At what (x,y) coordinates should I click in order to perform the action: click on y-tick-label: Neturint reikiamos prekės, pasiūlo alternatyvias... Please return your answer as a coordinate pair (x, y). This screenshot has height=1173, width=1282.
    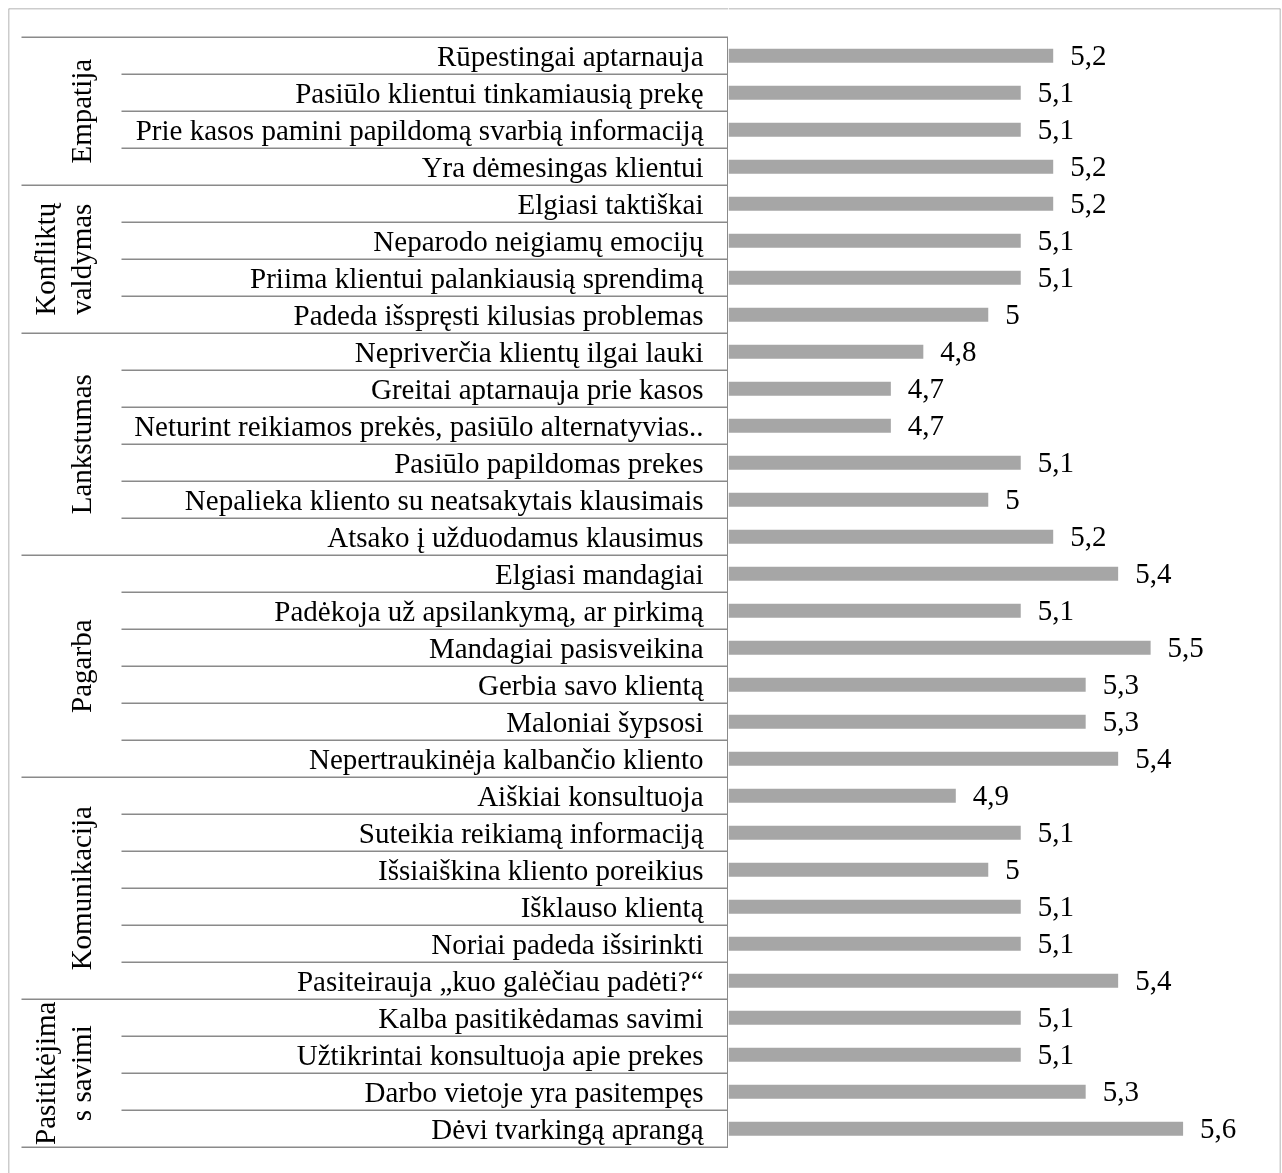
    Looking at the image, I should click on (419, 425).